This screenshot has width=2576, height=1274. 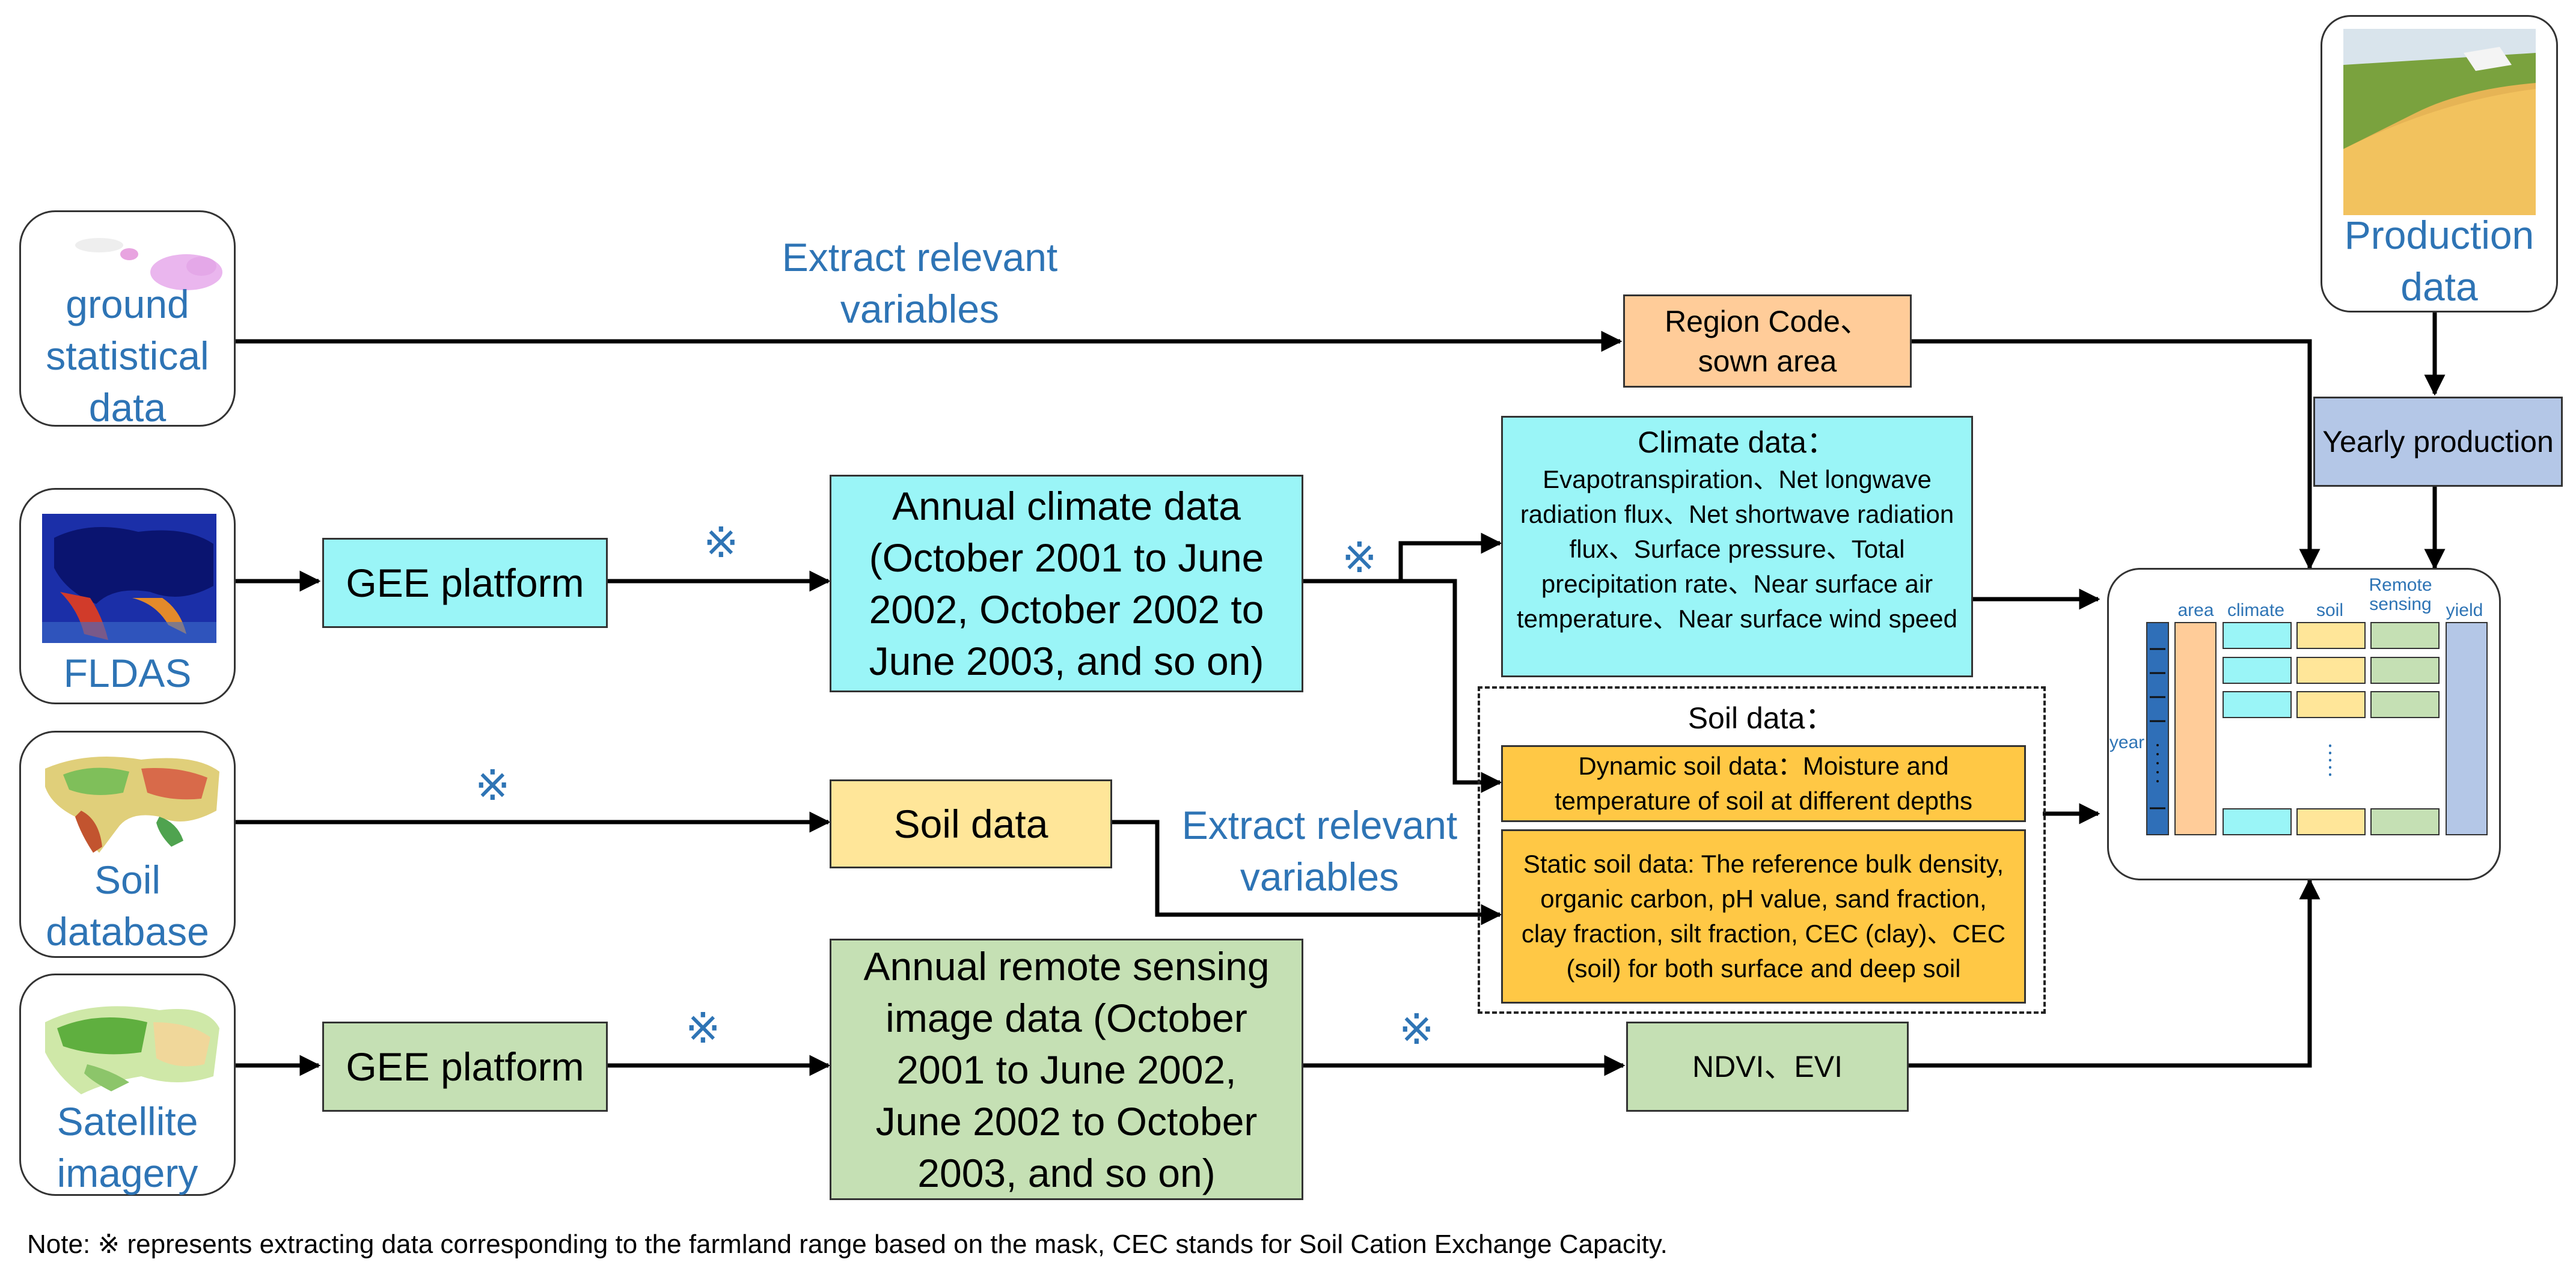 I want to click on ground-statistical-data-label: ground statistical data, so click(x=127, y=356).